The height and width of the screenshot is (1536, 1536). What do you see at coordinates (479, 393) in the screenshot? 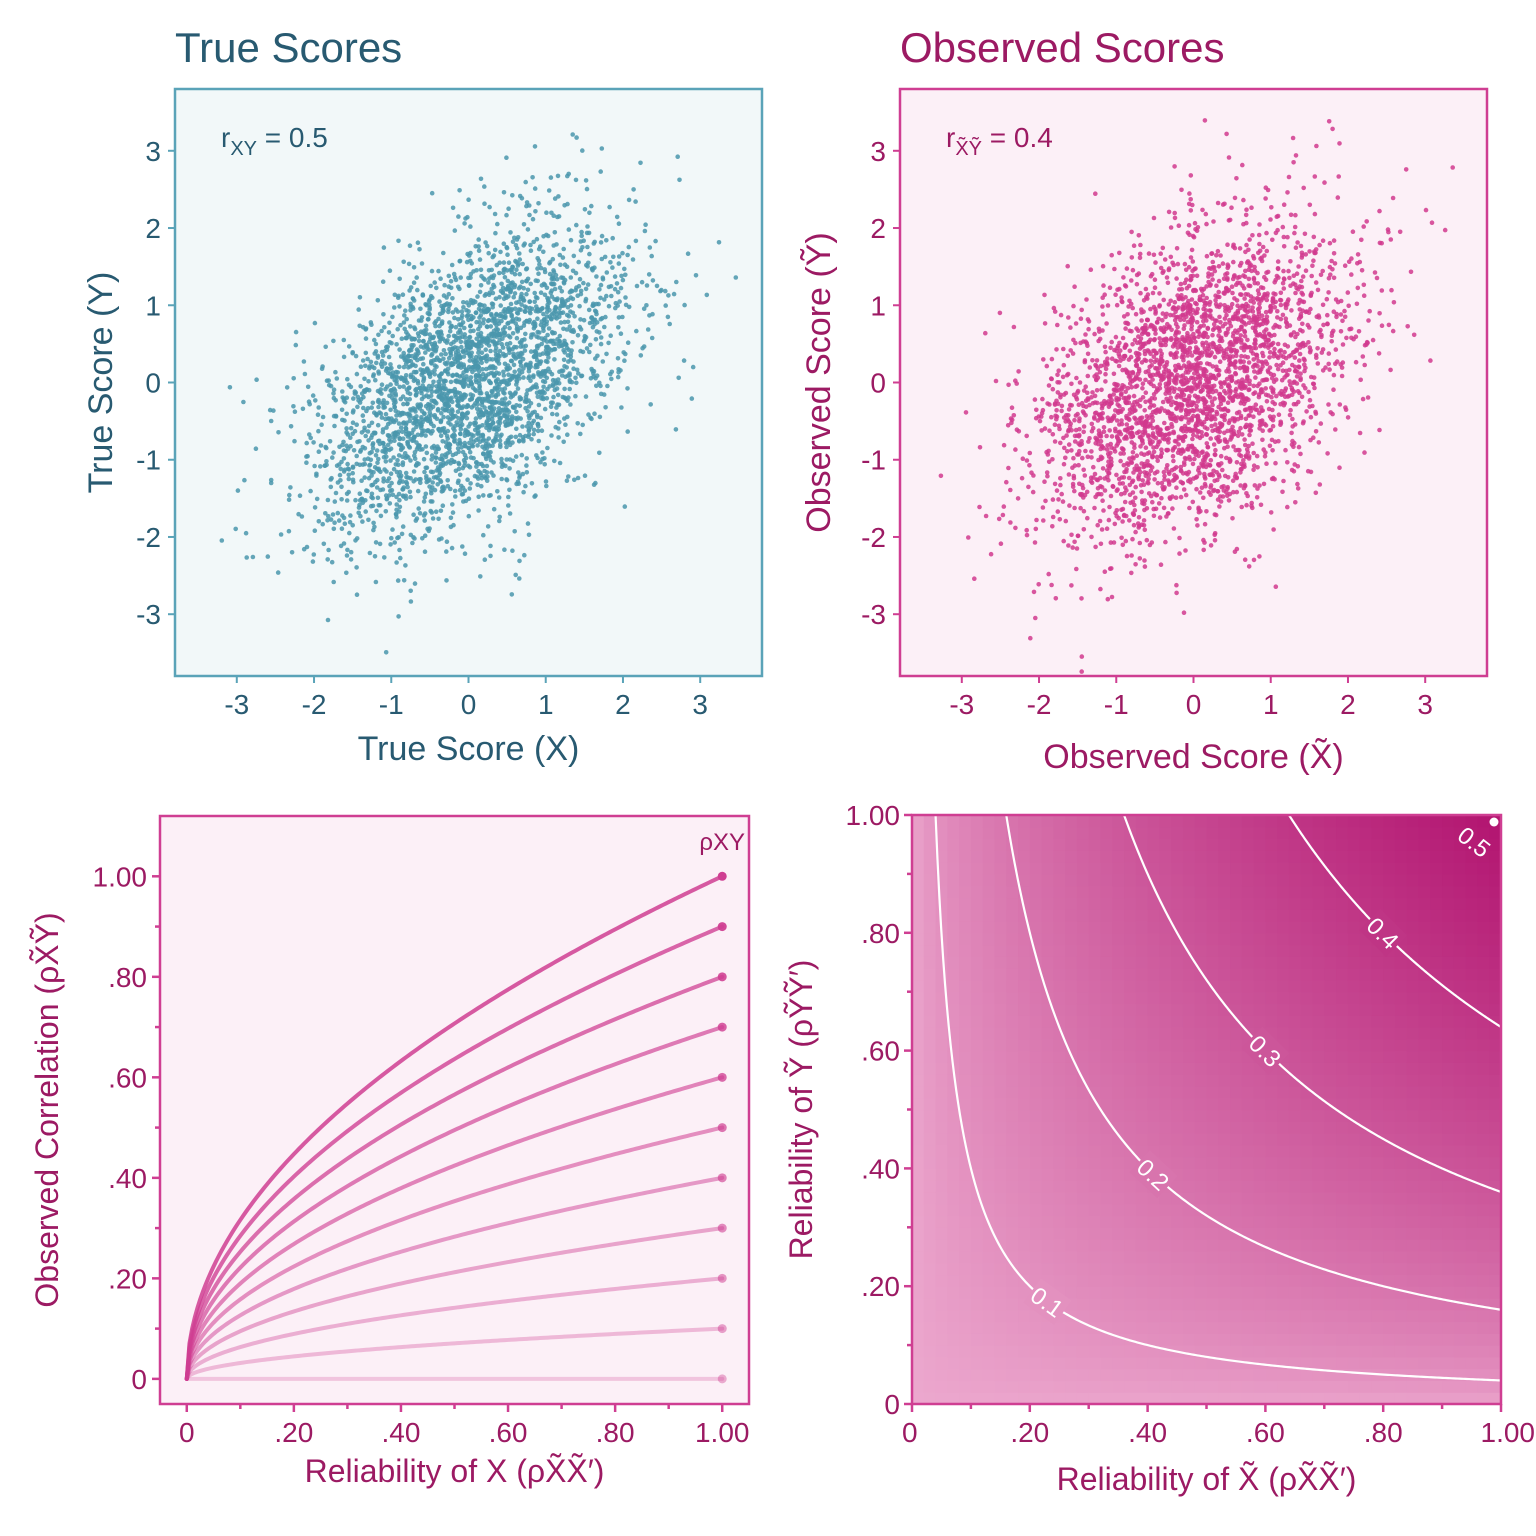
I see `scatter-points` at bounding box center [479, 393].